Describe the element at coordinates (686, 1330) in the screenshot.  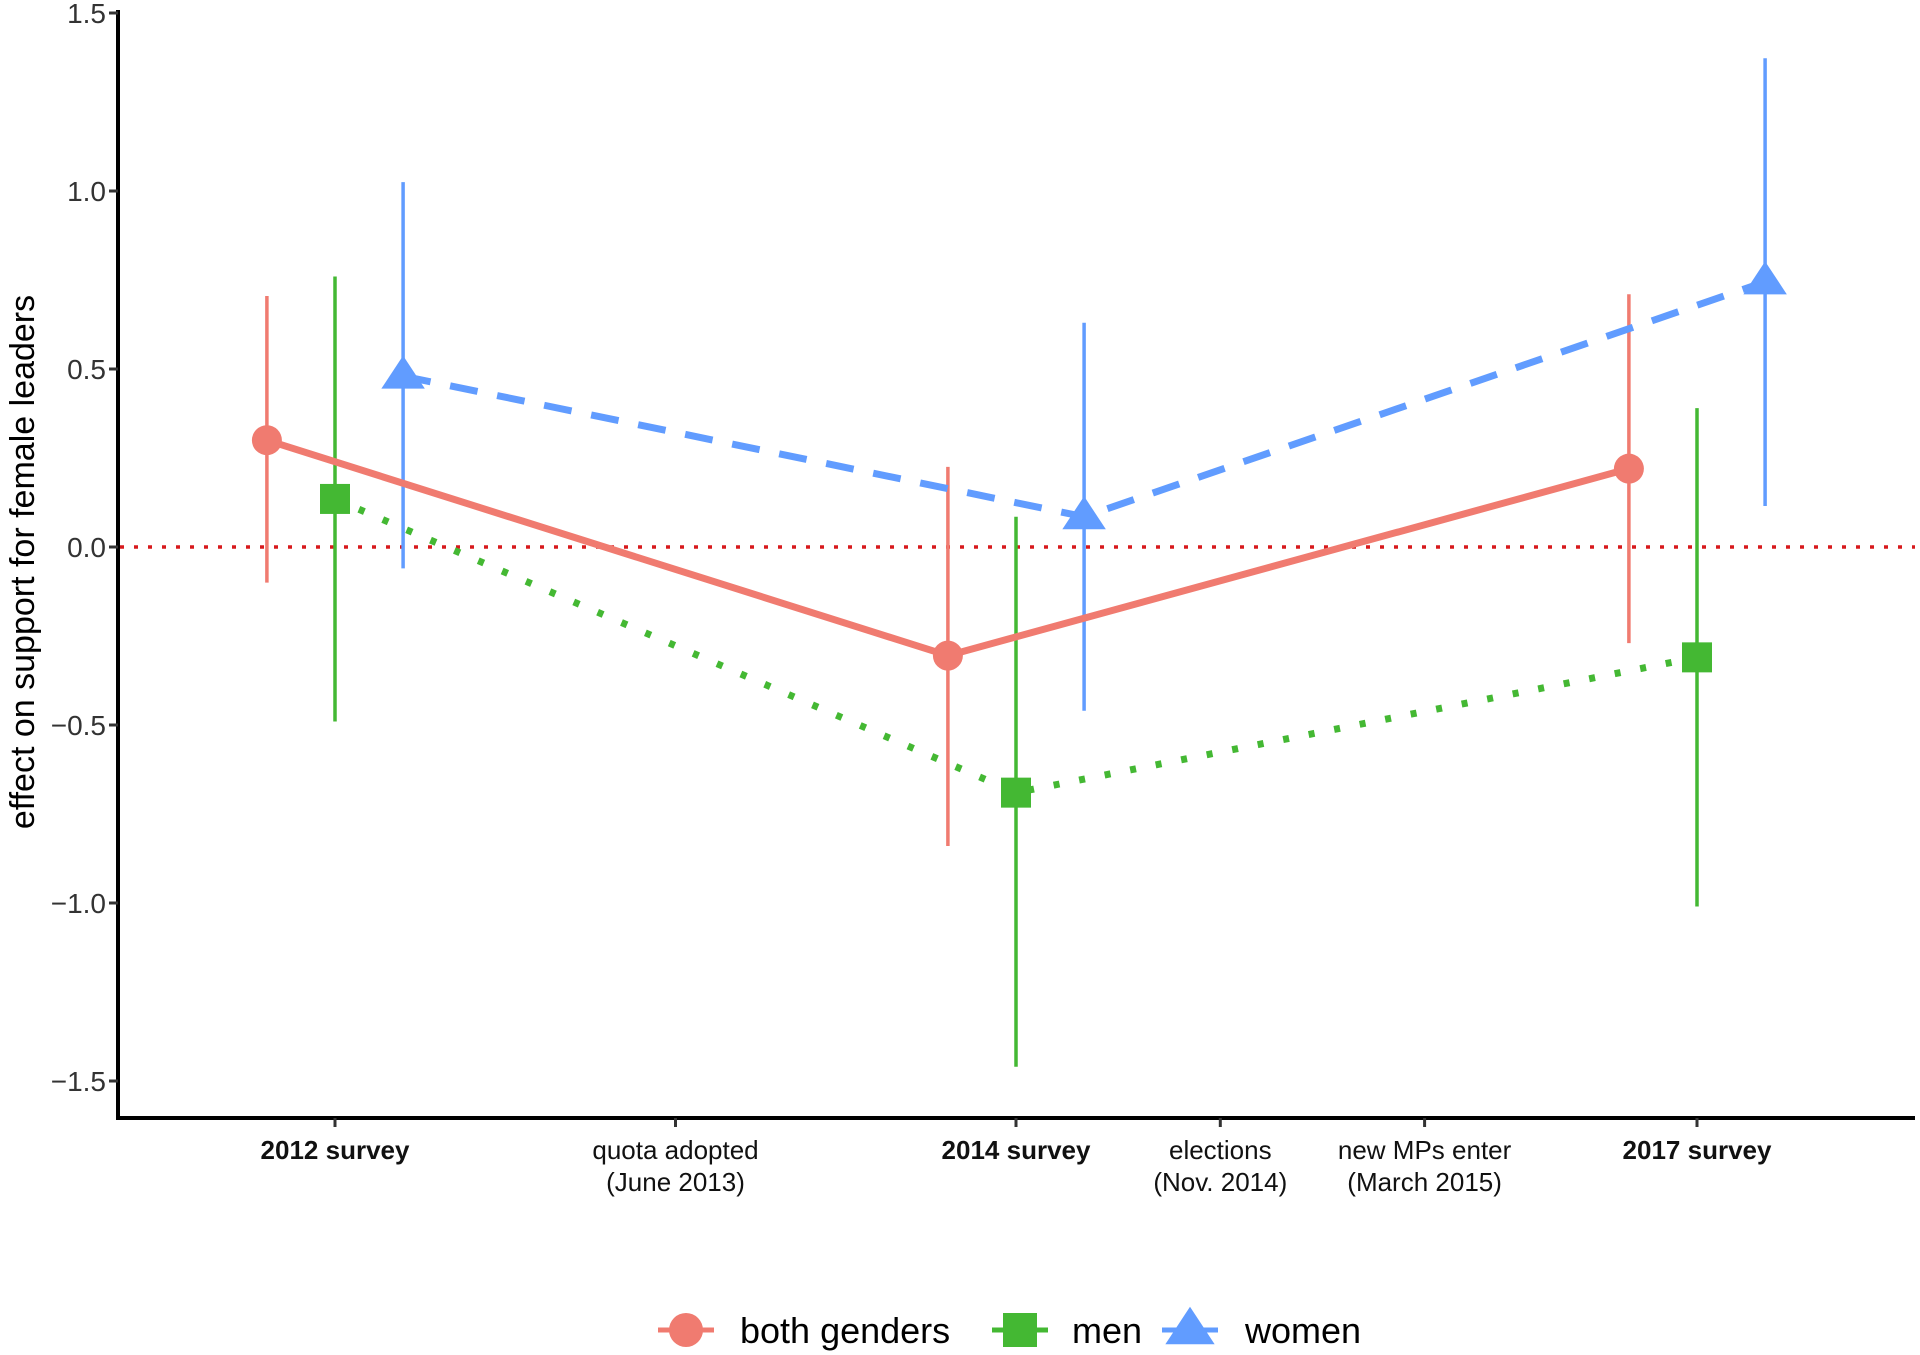
I see `legend-key-circle-icon` at that location.